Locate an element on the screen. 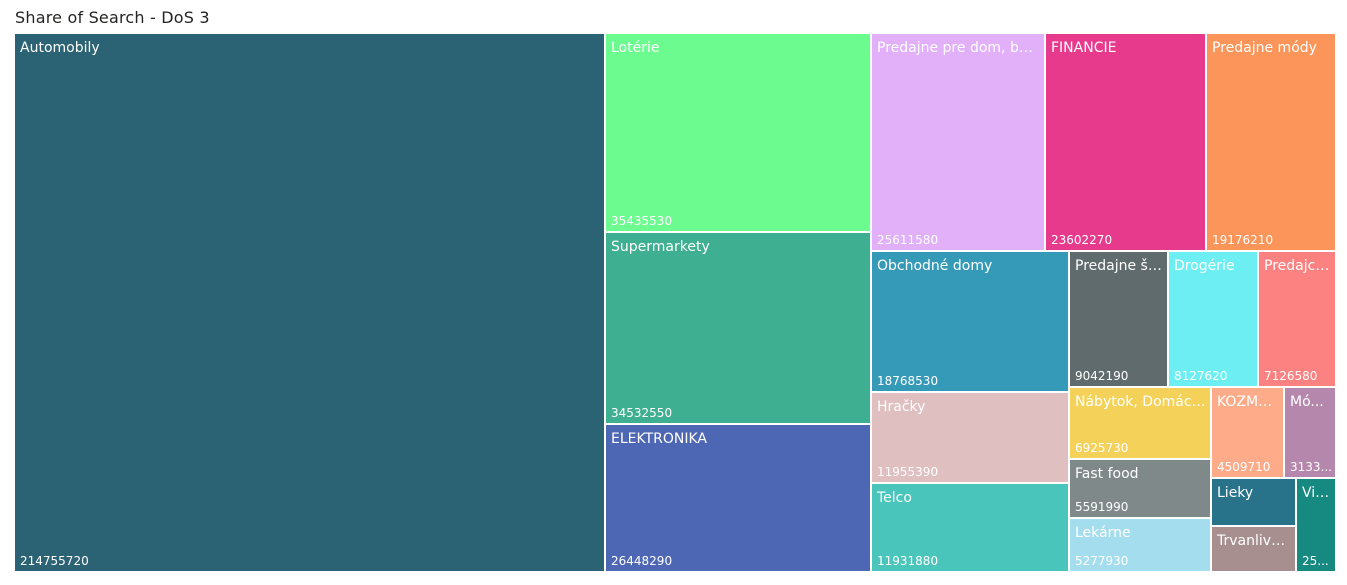  tile-value: 6925730 is located at coordinates (1102, 448).